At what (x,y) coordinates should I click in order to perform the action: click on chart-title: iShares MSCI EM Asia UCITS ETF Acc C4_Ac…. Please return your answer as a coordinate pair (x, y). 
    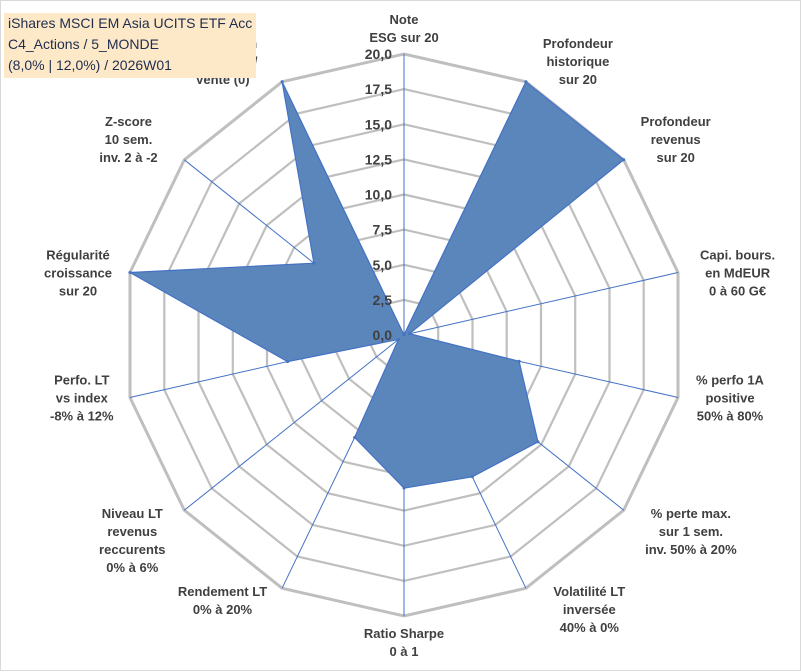
    Looking at the image, I should click on (130, 45).